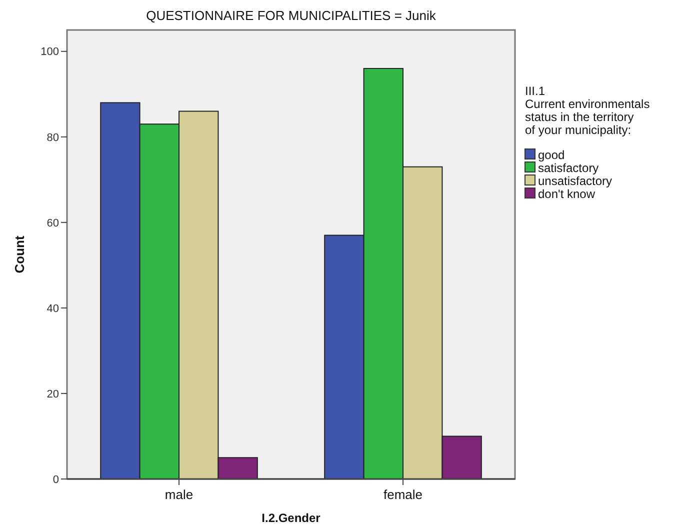  Describe the element at coordinates (575, 181) in the screenshot. I see `legend-label: unsatisfactory` at that location.